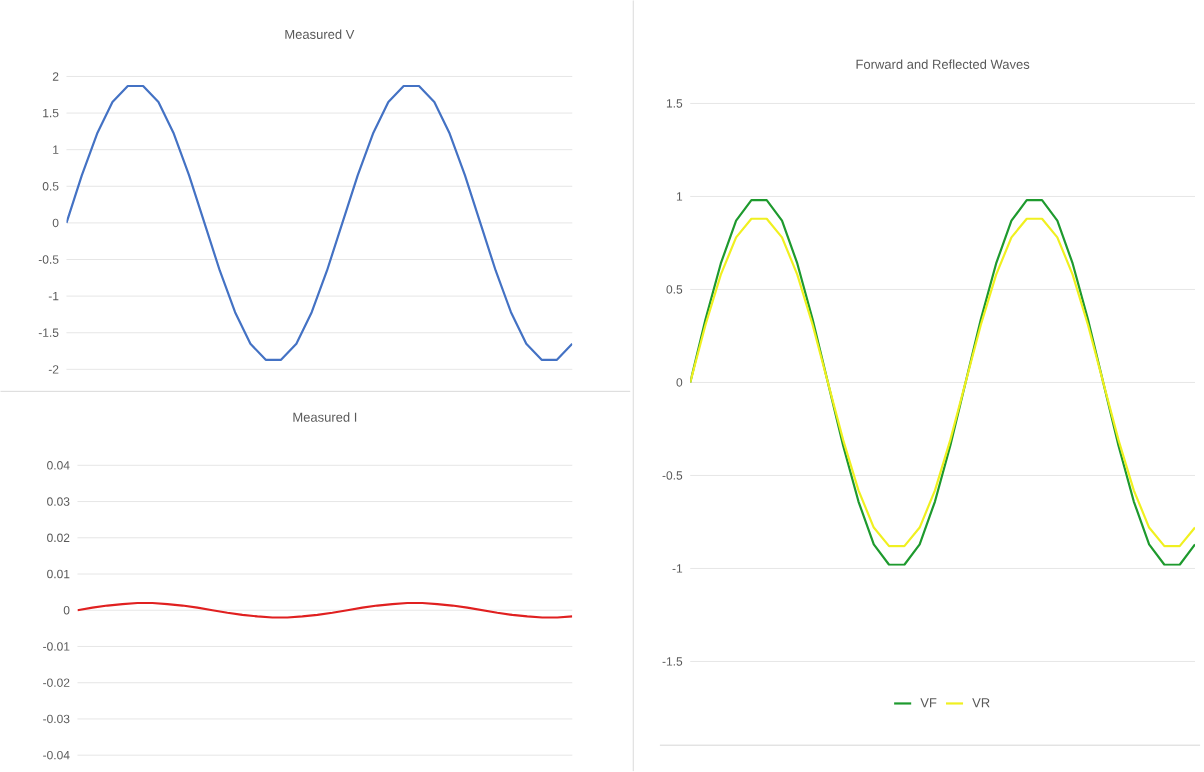  I want to click on y-tick-label: -0.04, so click(56, 755).